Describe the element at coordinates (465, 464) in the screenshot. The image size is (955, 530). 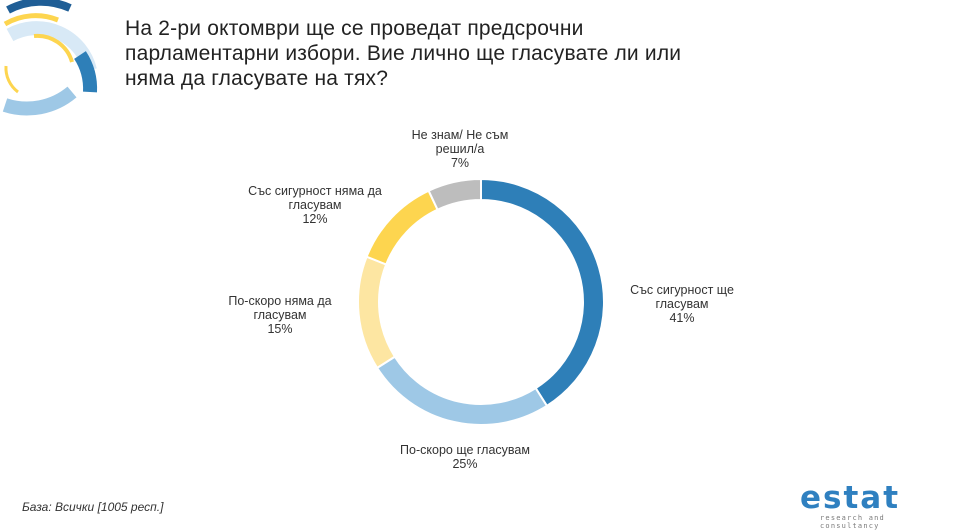
I see `data-label: 25%` at that location.